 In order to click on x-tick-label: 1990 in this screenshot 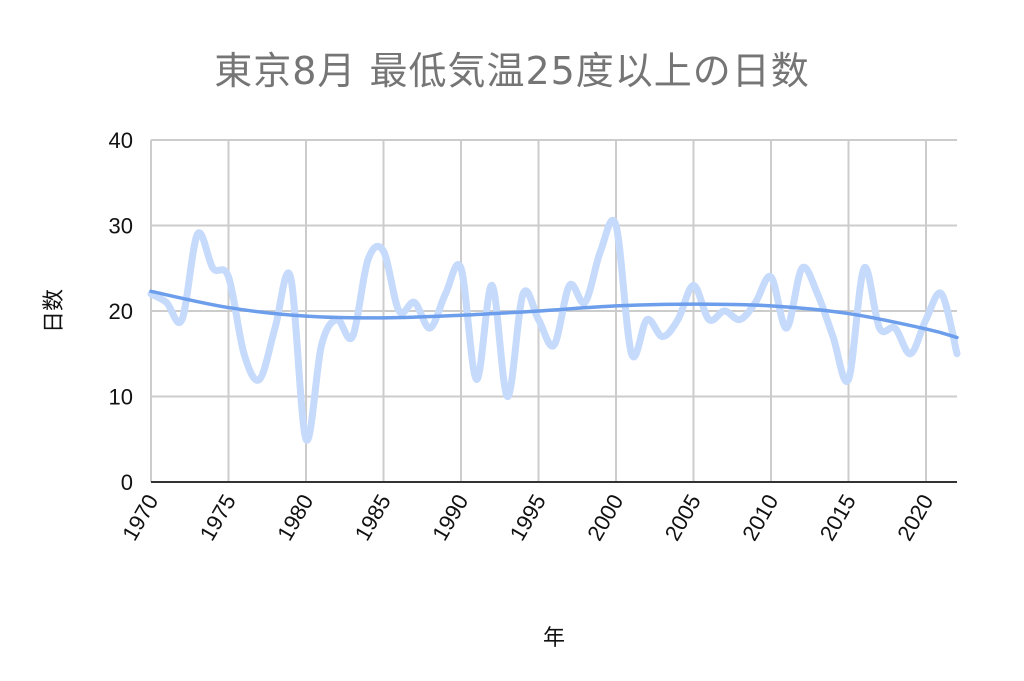, I will do `click(450, 517)`.